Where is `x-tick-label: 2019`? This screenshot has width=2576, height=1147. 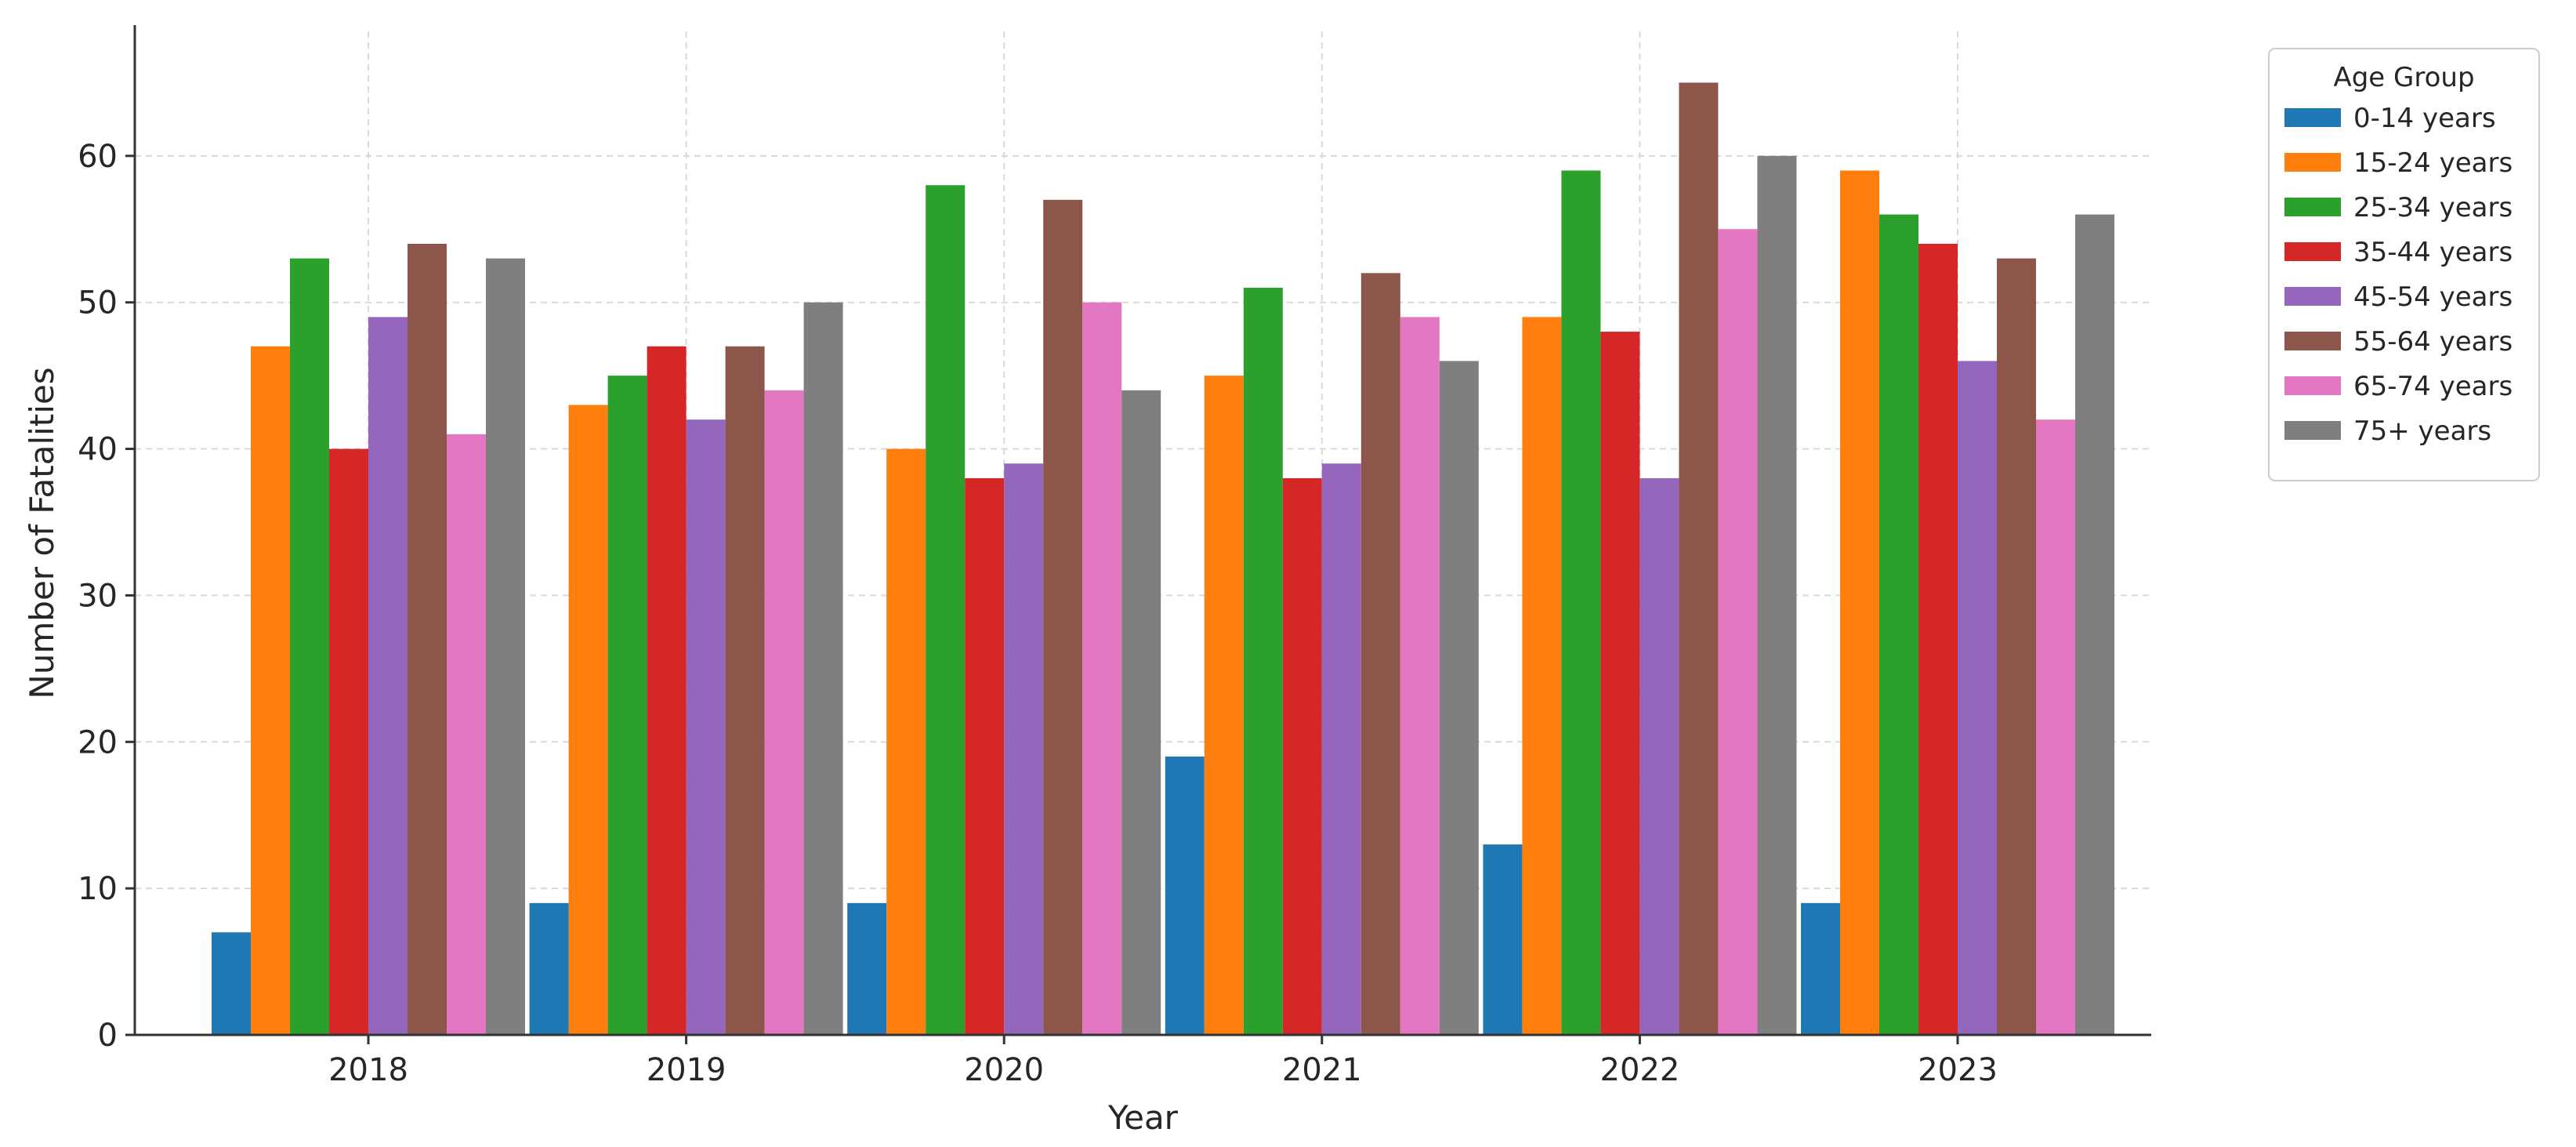 x-tick-label: 2019 is located at coordinates (686, 1070).